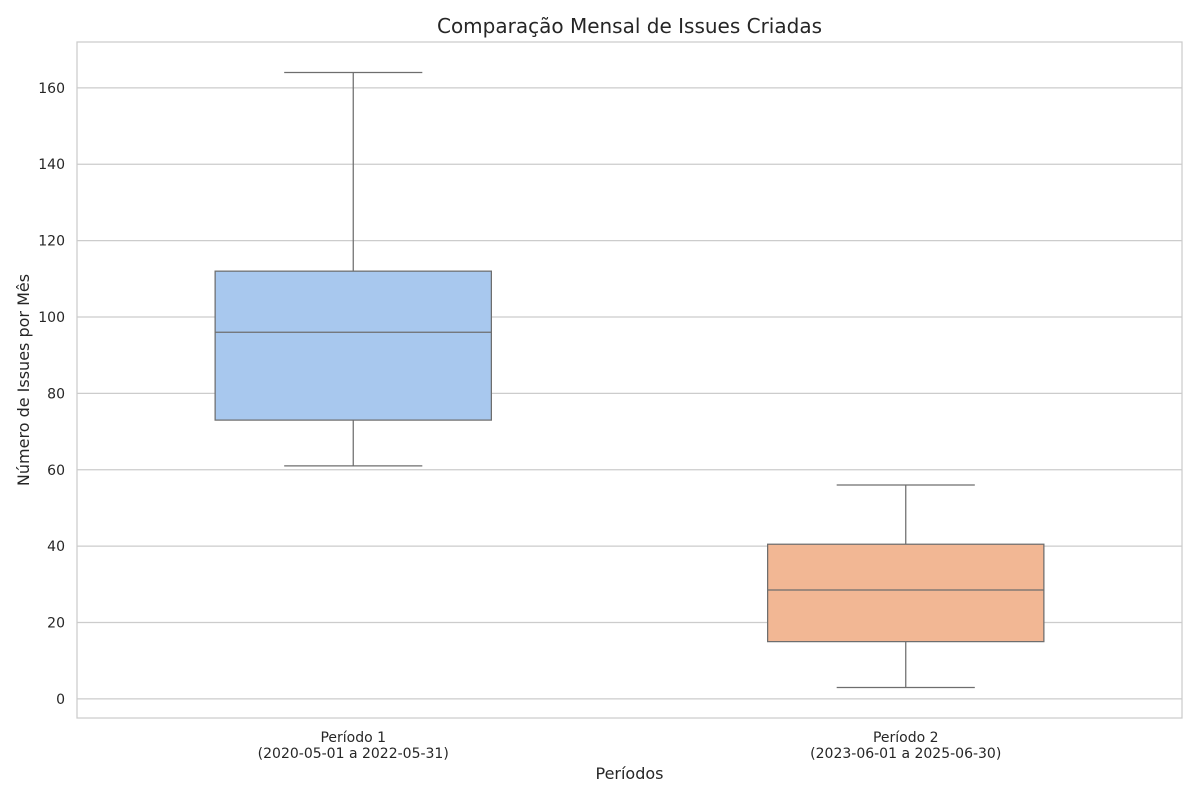 The height and width of the screenshot is (800, 1200). What do you see at coordinates (51, 89) in the screenshot?
I see `y-tick-label-160: 160` at bounding box center [51, 89].